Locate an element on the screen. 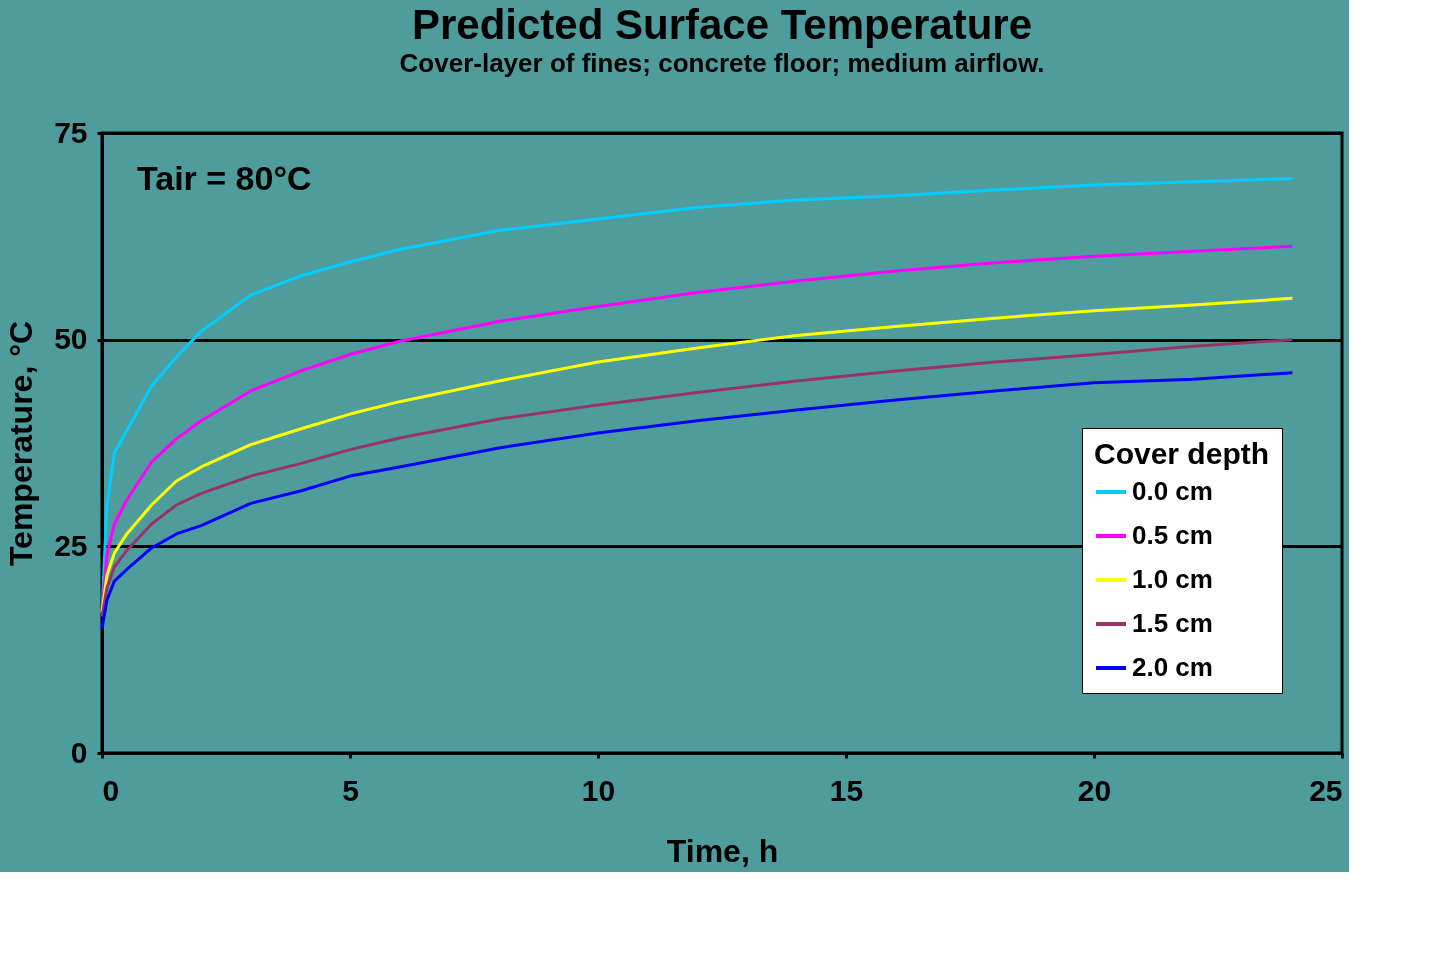 This screenshot has width=1431, height=979. x-tick-label: 15 is located at coordinates (846, 790).